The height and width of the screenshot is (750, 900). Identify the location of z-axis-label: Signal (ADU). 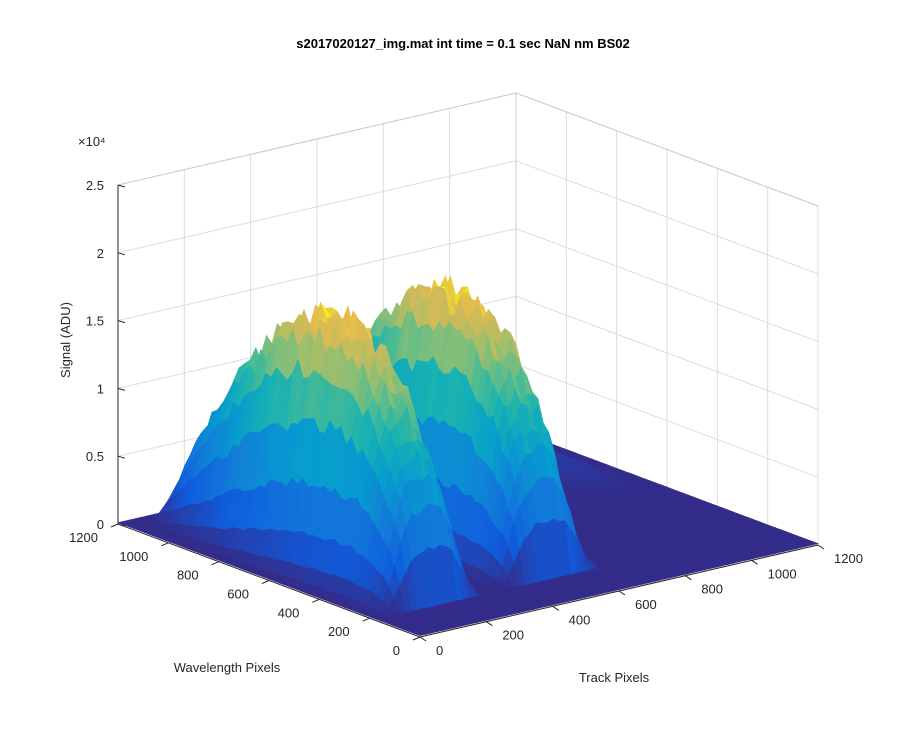
(65, 340).